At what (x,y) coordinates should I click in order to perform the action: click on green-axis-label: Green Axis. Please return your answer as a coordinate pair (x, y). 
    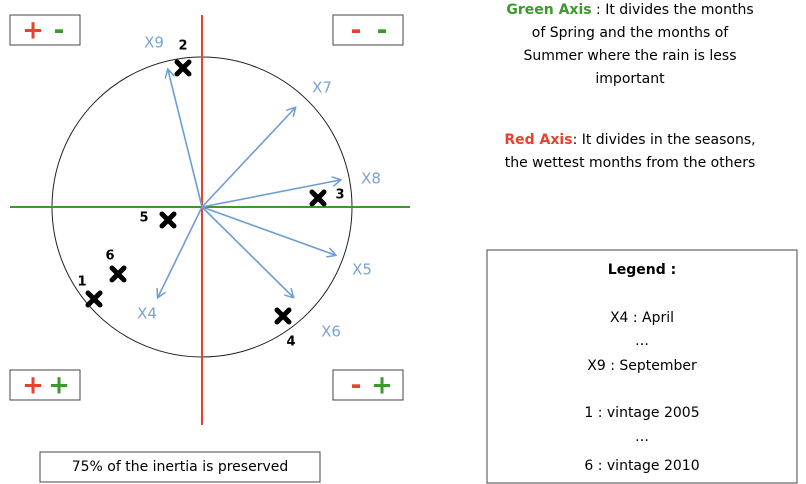
    Looking at the image, I should click on (548, 10).